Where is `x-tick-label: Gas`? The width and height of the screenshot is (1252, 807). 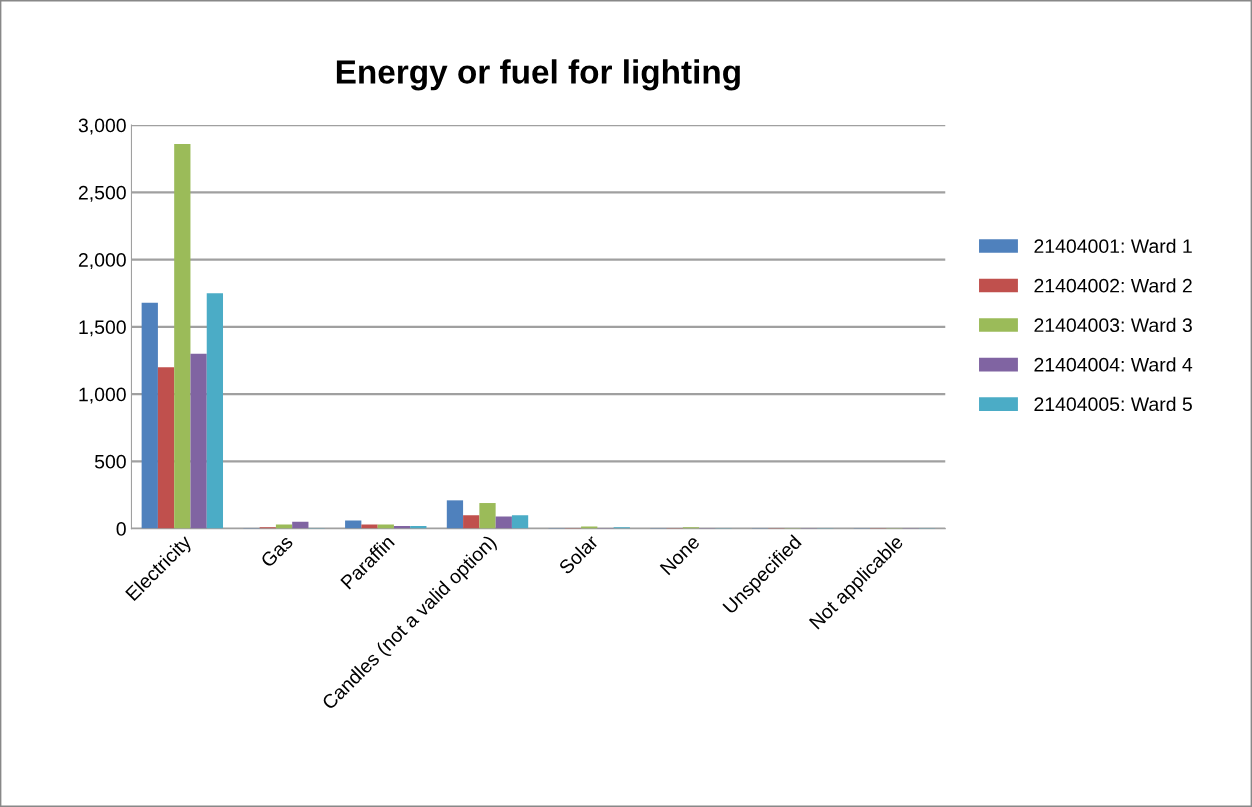 x-tick-label: Gas is located at coordinates (276, 551).